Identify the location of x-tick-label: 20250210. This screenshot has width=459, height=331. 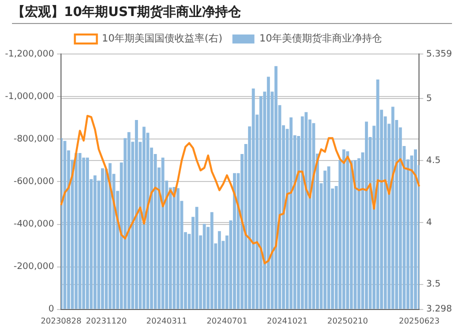
(347, 321).